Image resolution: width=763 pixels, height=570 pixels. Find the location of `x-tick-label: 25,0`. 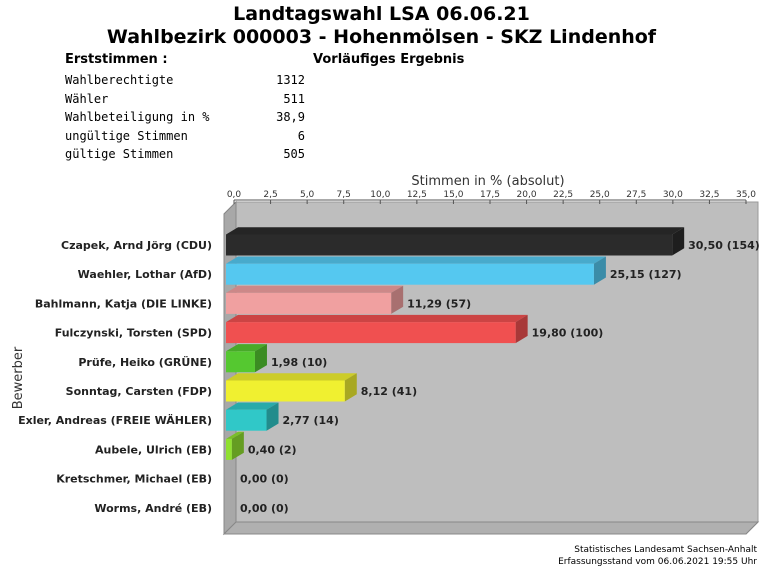

x-tick-label: 25,0 is located at coordinates (600, 195).